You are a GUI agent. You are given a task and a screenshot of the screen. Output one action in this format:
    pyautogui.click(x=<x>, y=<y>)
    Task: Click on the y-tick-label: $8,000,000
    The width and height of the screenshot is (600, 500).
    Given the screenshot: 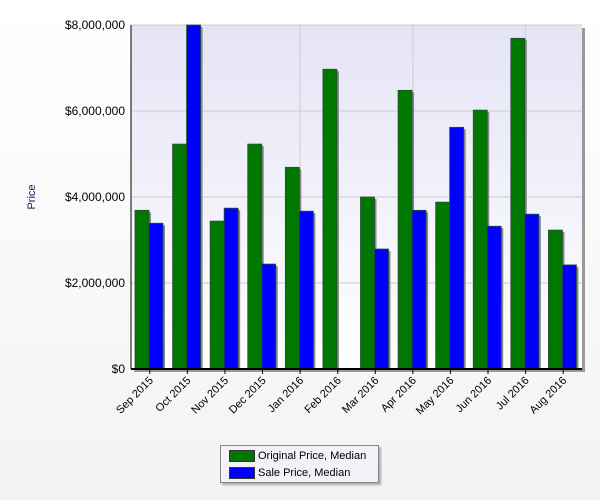 What is the action you would take?
    pyautogui.click(x=95, y=25)
    